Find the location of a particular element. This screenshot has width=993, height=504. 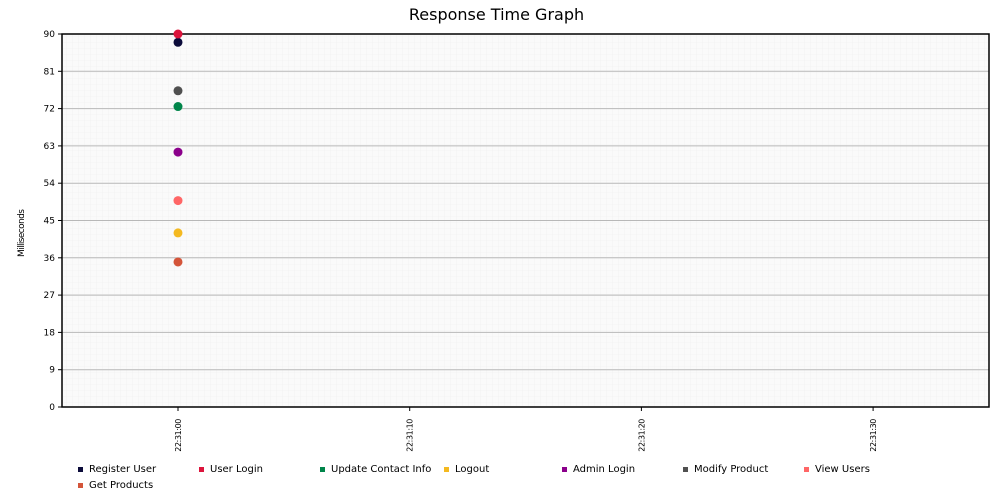

legend-item: Get Products is located at coordinates (115, 485).